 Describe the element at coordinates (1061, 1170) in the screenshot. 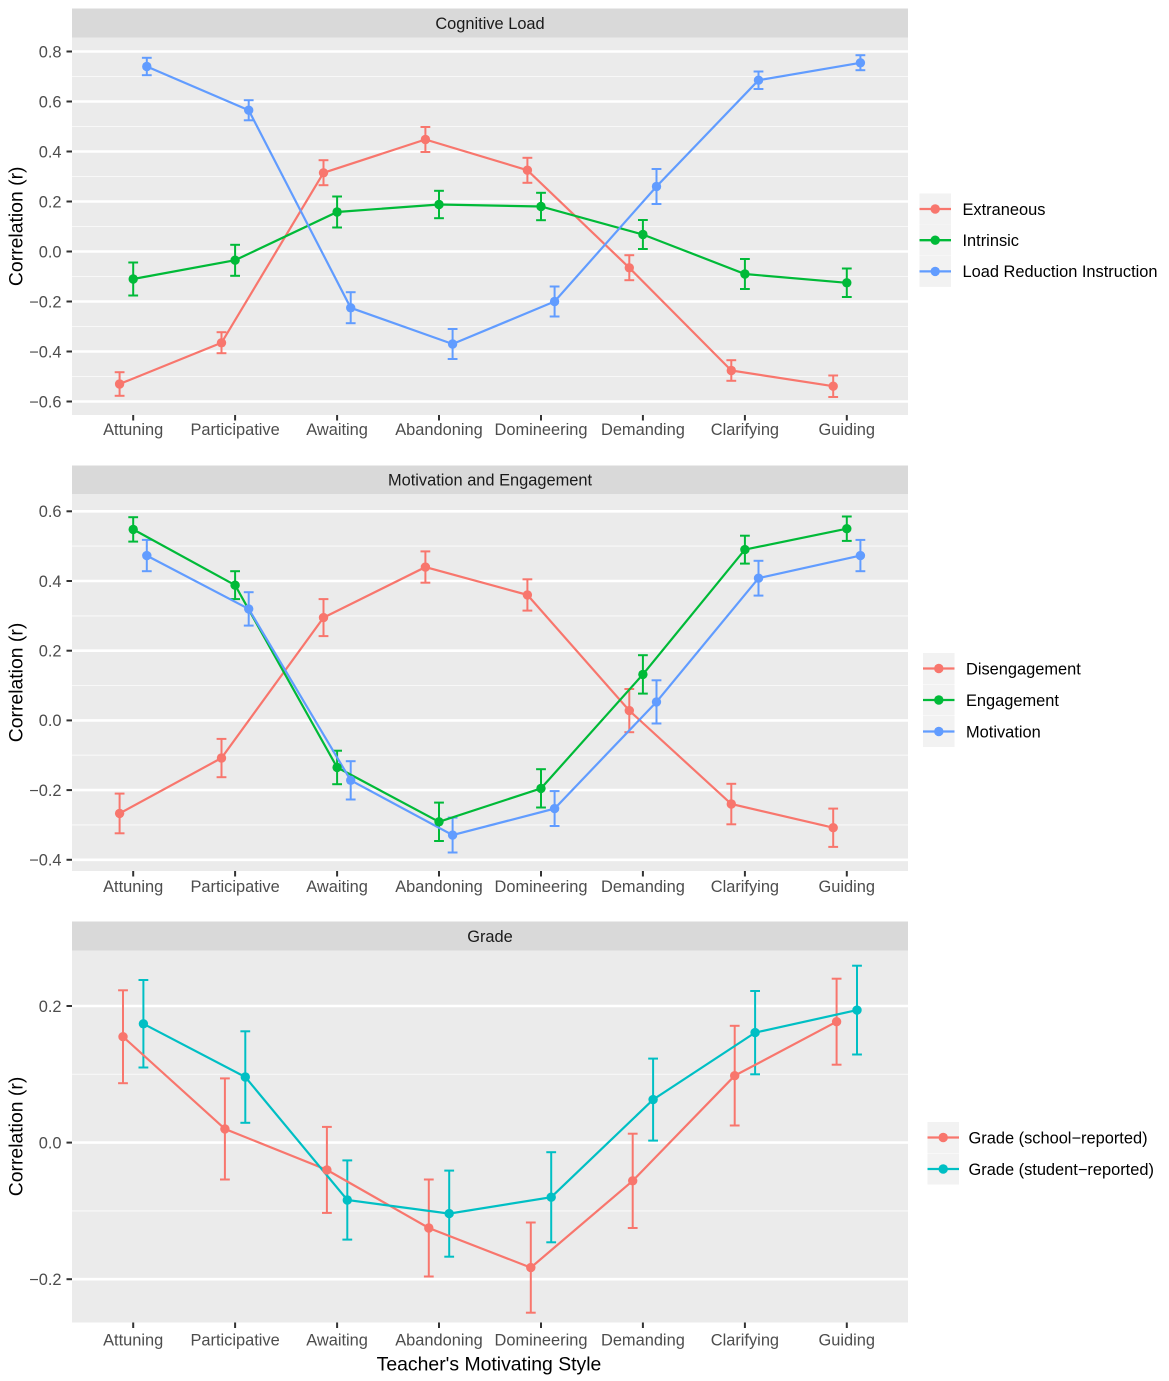

I see `svg-text: Grade (student−reported)` at that location.